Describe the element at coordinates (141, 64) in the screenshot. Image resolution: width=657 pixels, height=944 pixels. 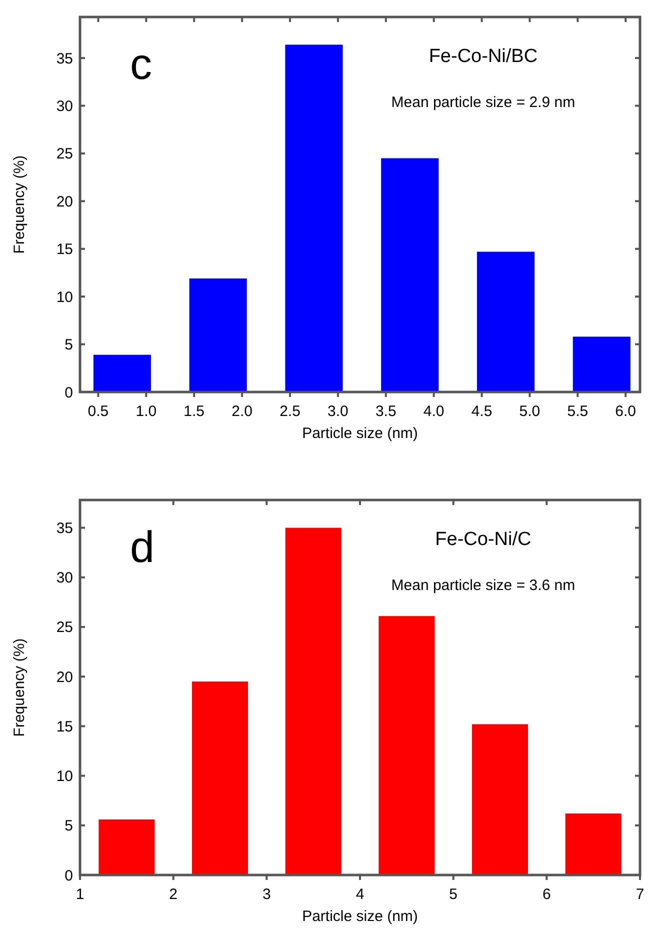
I see `text: c` at that location.